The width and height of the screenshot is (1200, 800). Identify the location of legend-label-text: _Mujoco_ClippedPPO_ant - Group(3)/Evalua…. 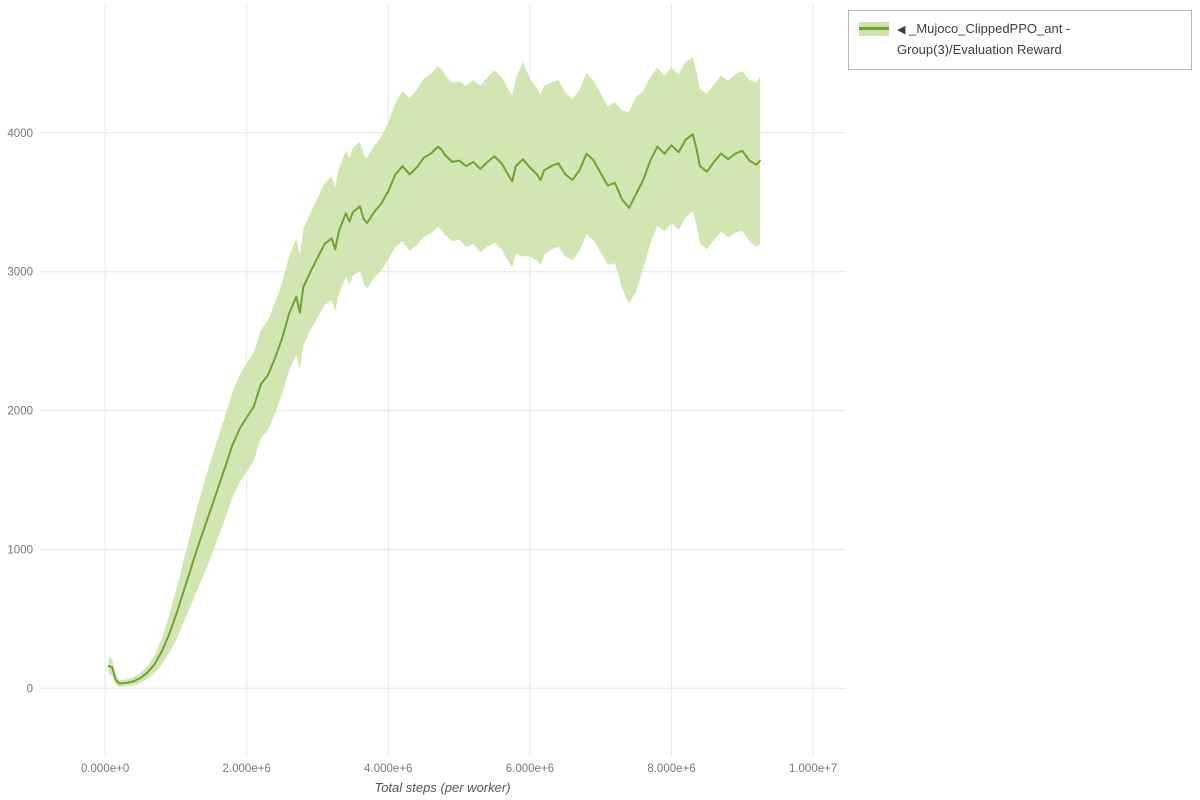
(984, 39).